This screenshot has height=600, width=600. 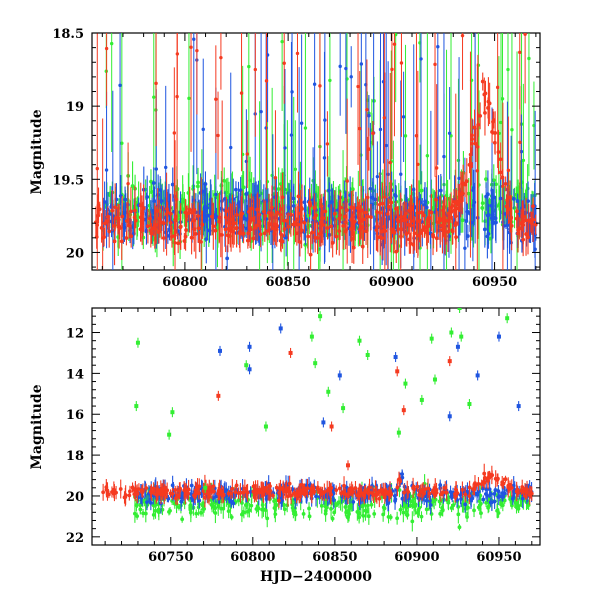 I want to click on y-tick-label: 18, so click(x=75, y=456).